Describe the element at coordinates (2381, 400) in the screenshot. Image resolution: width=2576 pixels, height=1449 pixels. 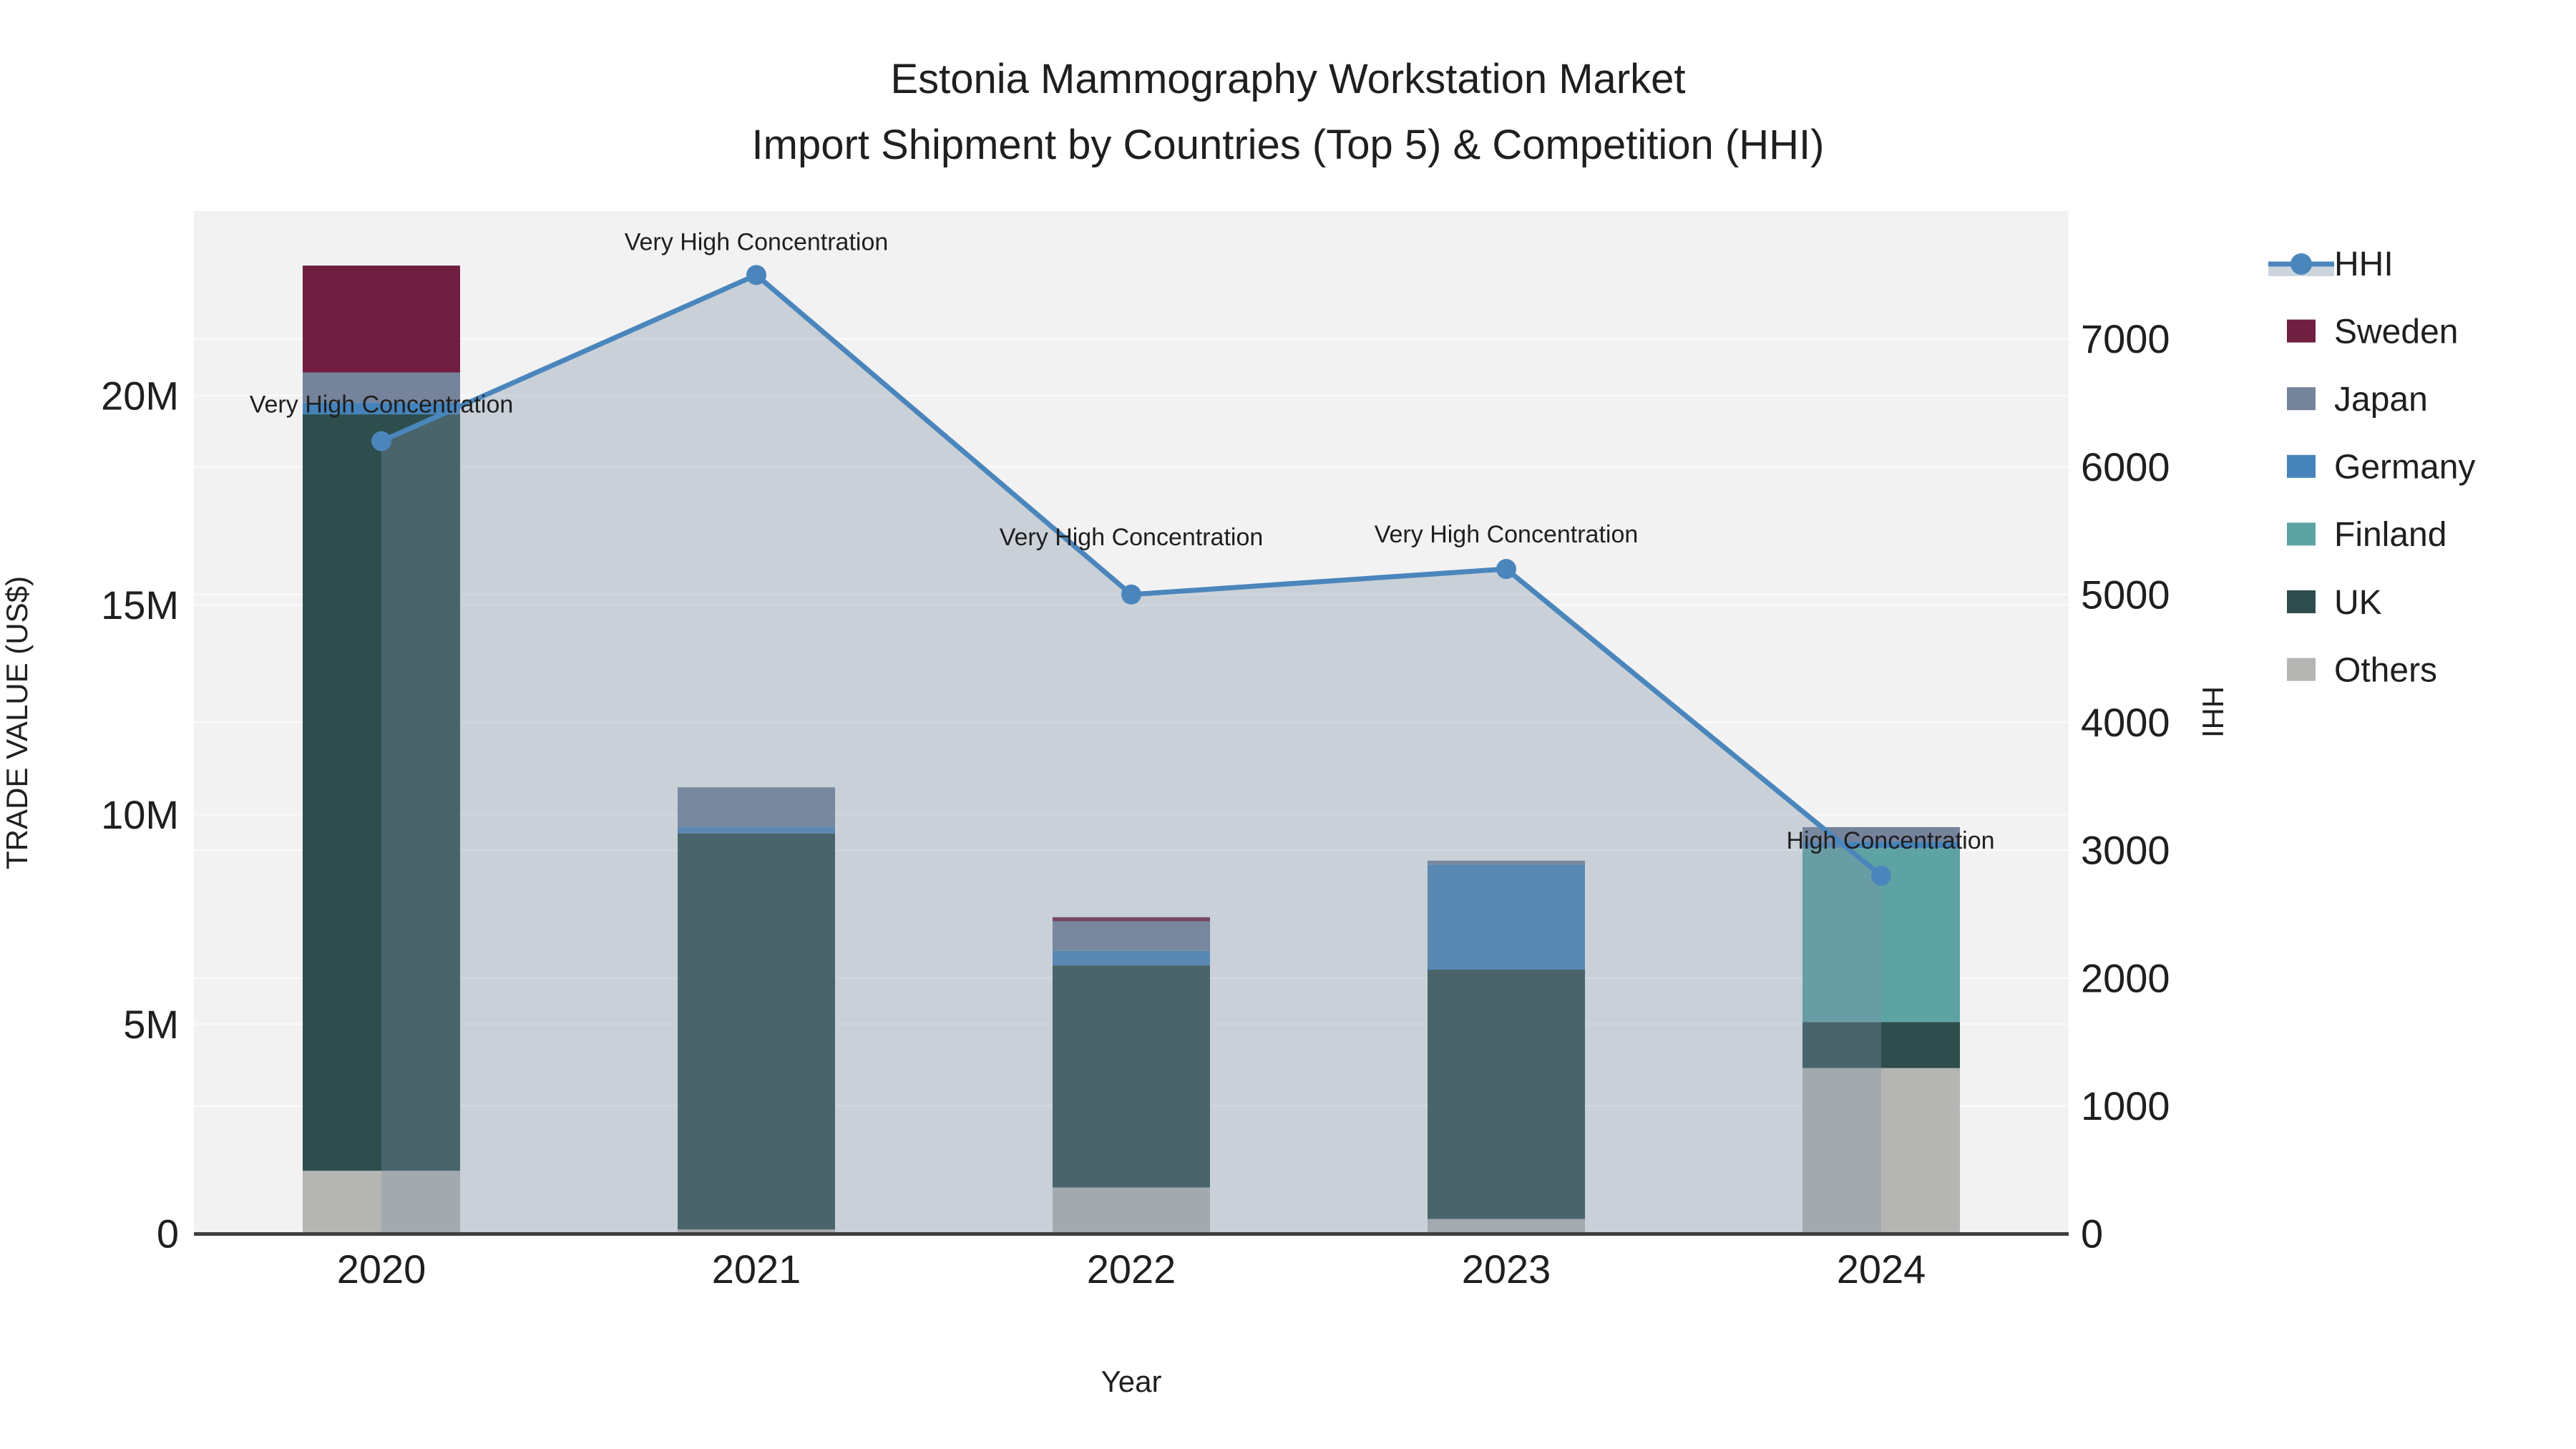
I see `legend-label: Japan` at that location.